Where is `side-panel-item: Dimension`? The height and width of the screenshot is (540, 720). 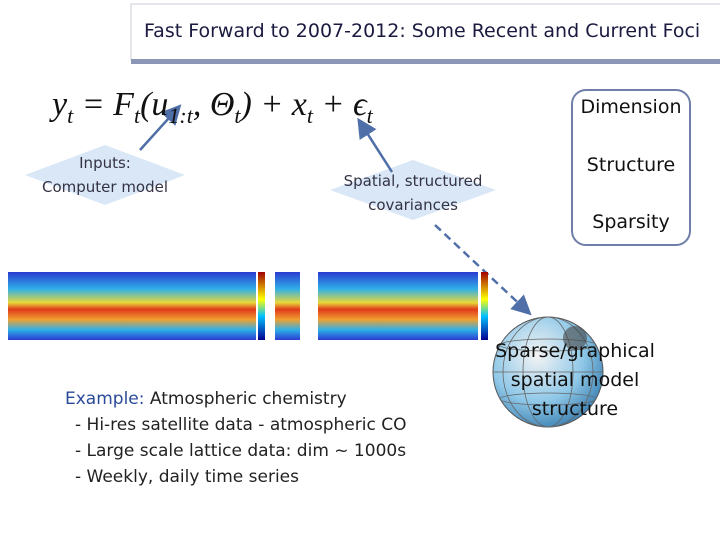 side-panel-item: Dimension is located at coordinates (631, 107).